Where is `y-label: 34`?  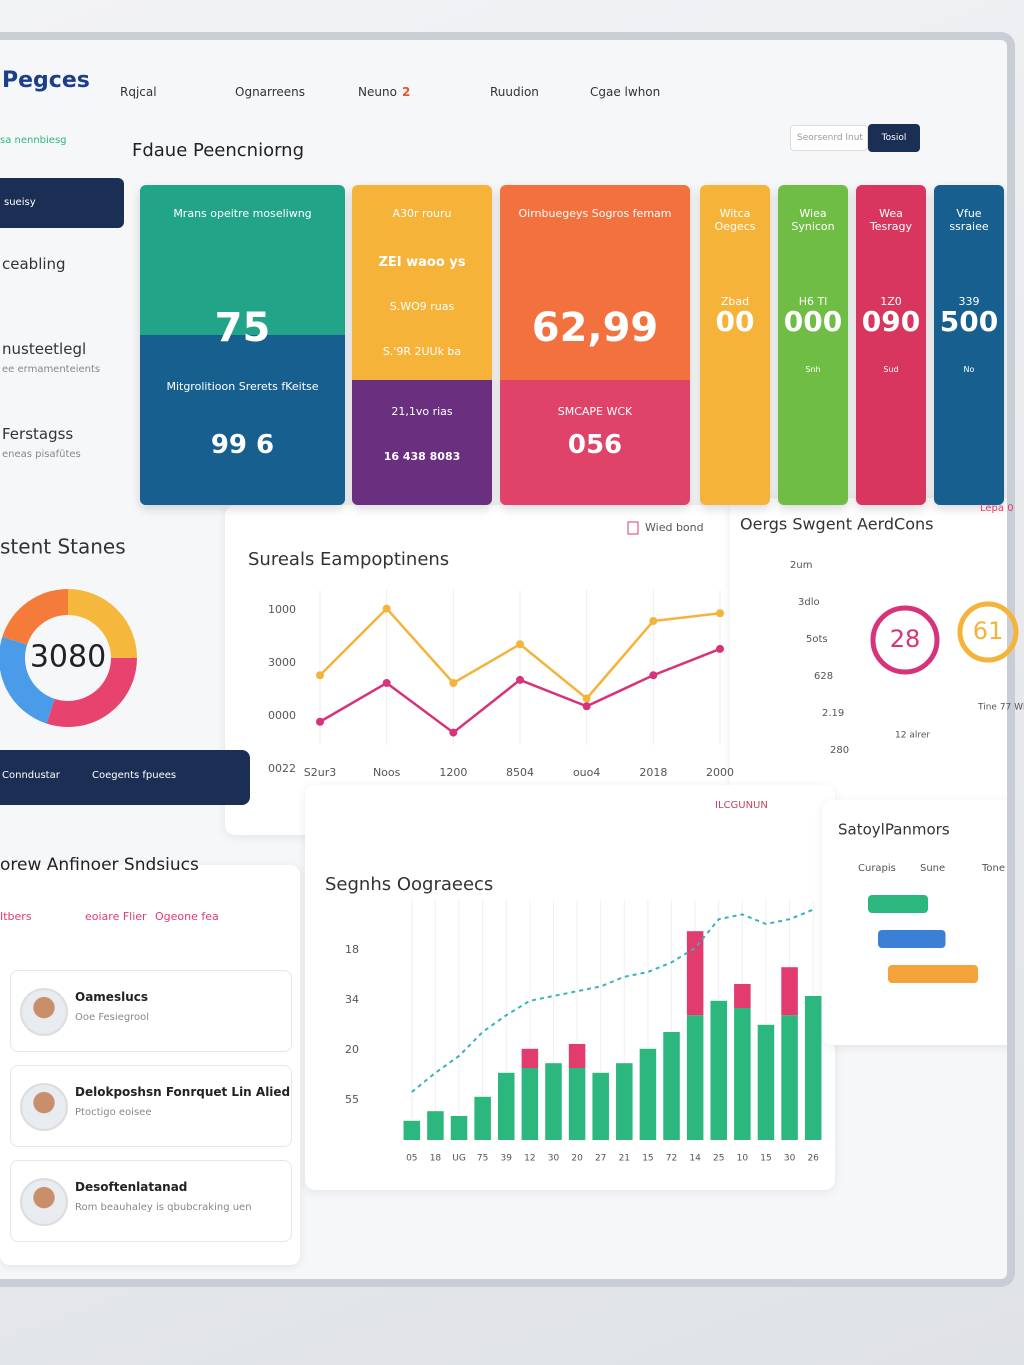 y-label: 34 is located at coordinates (352, 999).